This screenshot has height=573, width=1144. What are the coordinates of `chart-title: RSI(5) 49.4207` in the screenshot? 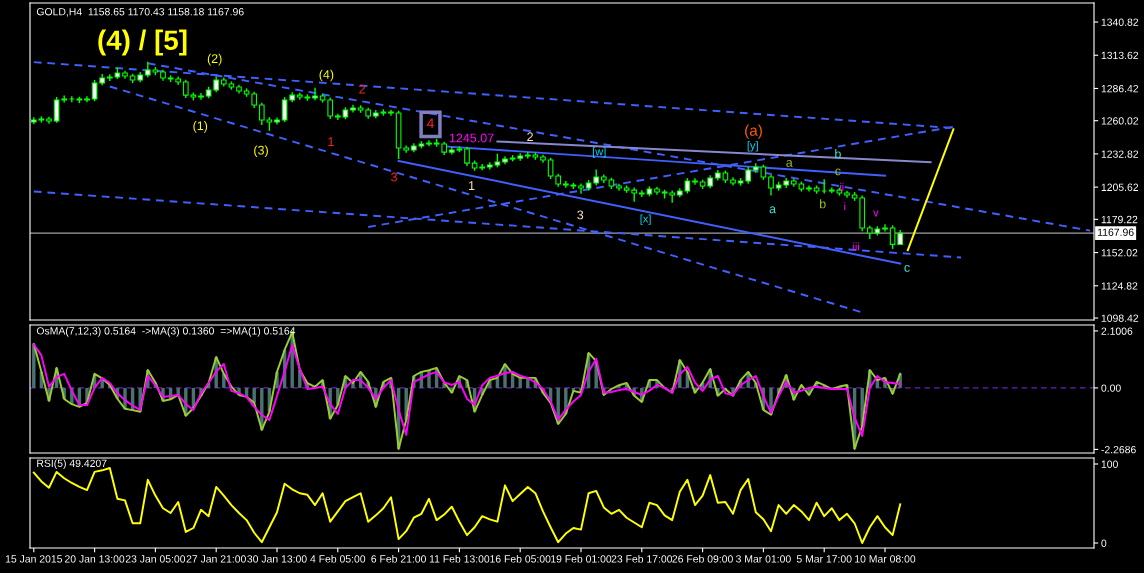 It's located at (72, 464).